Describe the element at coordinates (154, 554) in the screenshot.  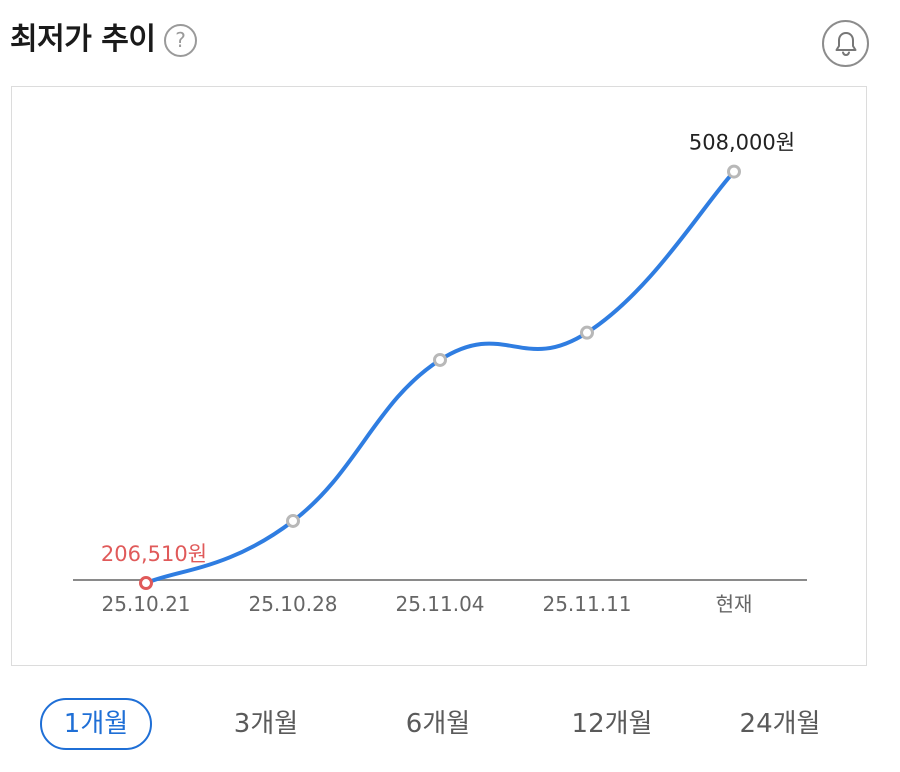
I see `lowest-price-label: 206,510원` at that location.